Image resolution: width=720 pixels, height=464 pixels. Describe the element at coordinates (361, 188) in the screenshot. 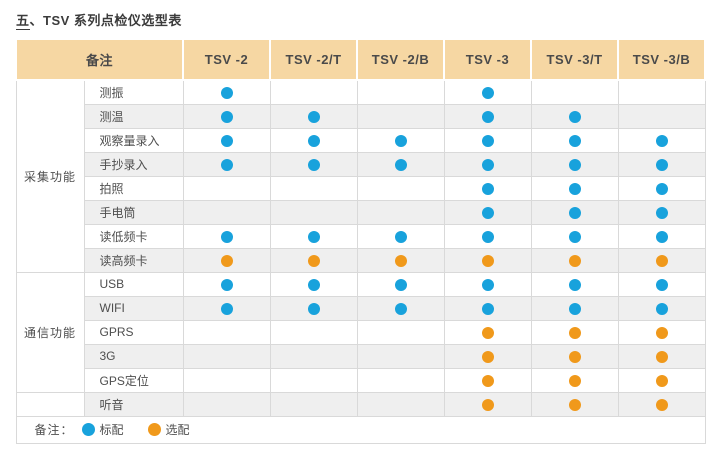

I see `table-row: 拍照` at that location.